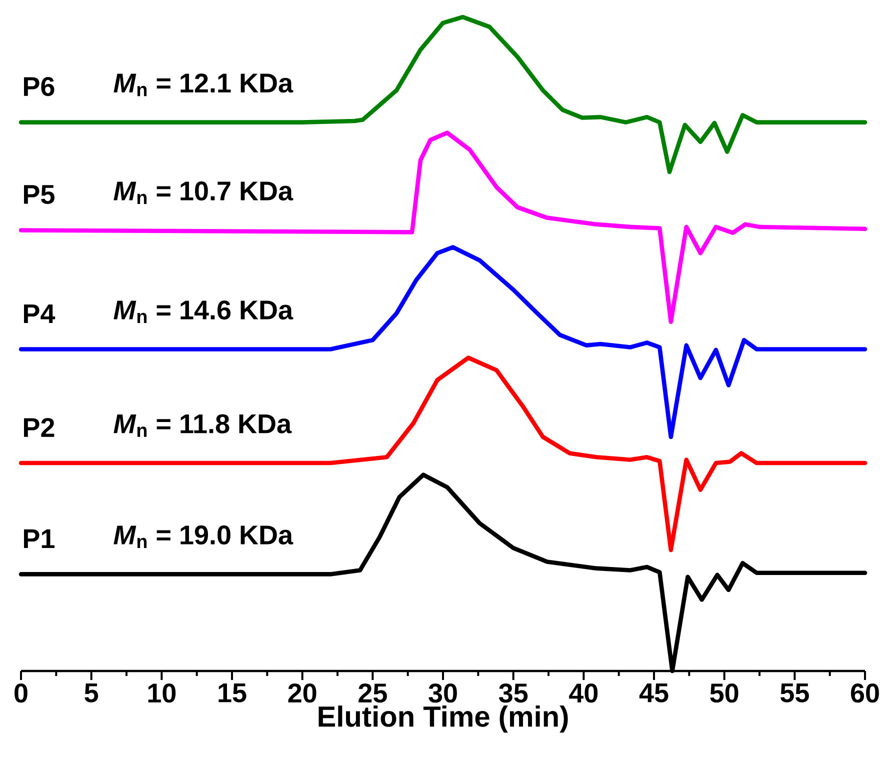 Image resolution: width=888 pixels, height=774 pixels. I want to click on annotation: M$_{n}$ = 19.0 KDa, so click(204, 536).